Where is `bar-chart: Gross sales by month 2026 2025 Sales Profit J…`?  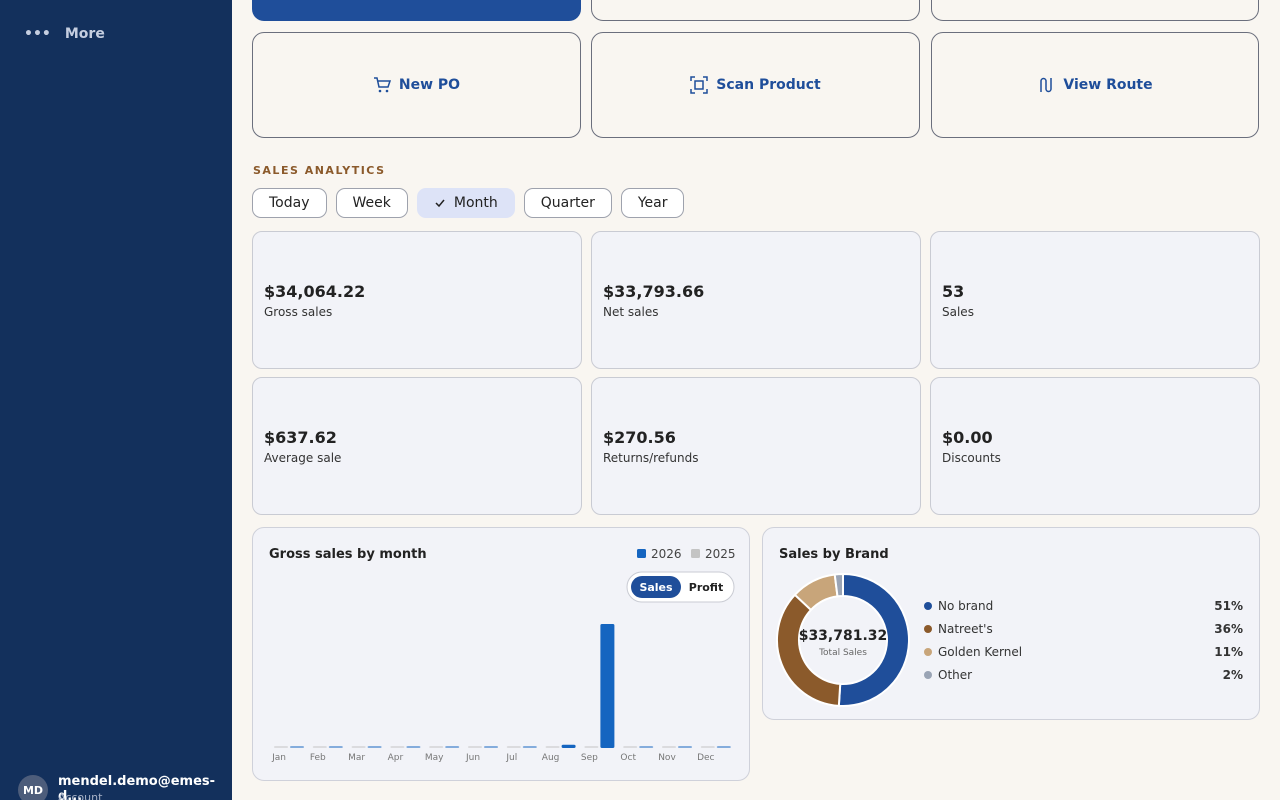 bar-chart: Gross sales by month 2026 2025 Sales Profit J… is located at coordinates (502, 655).